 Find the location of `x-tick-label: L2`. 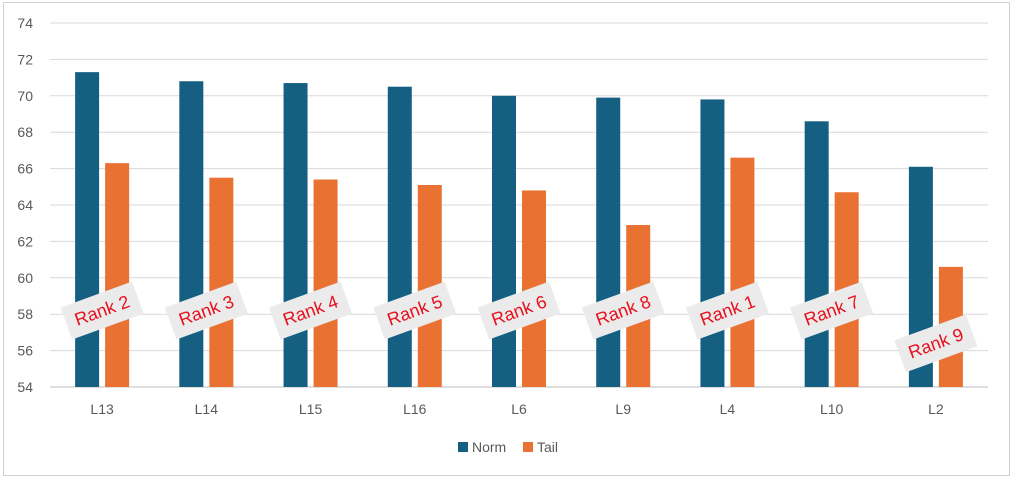

x-tick-label: L2 is located at coordinates (936, 409).